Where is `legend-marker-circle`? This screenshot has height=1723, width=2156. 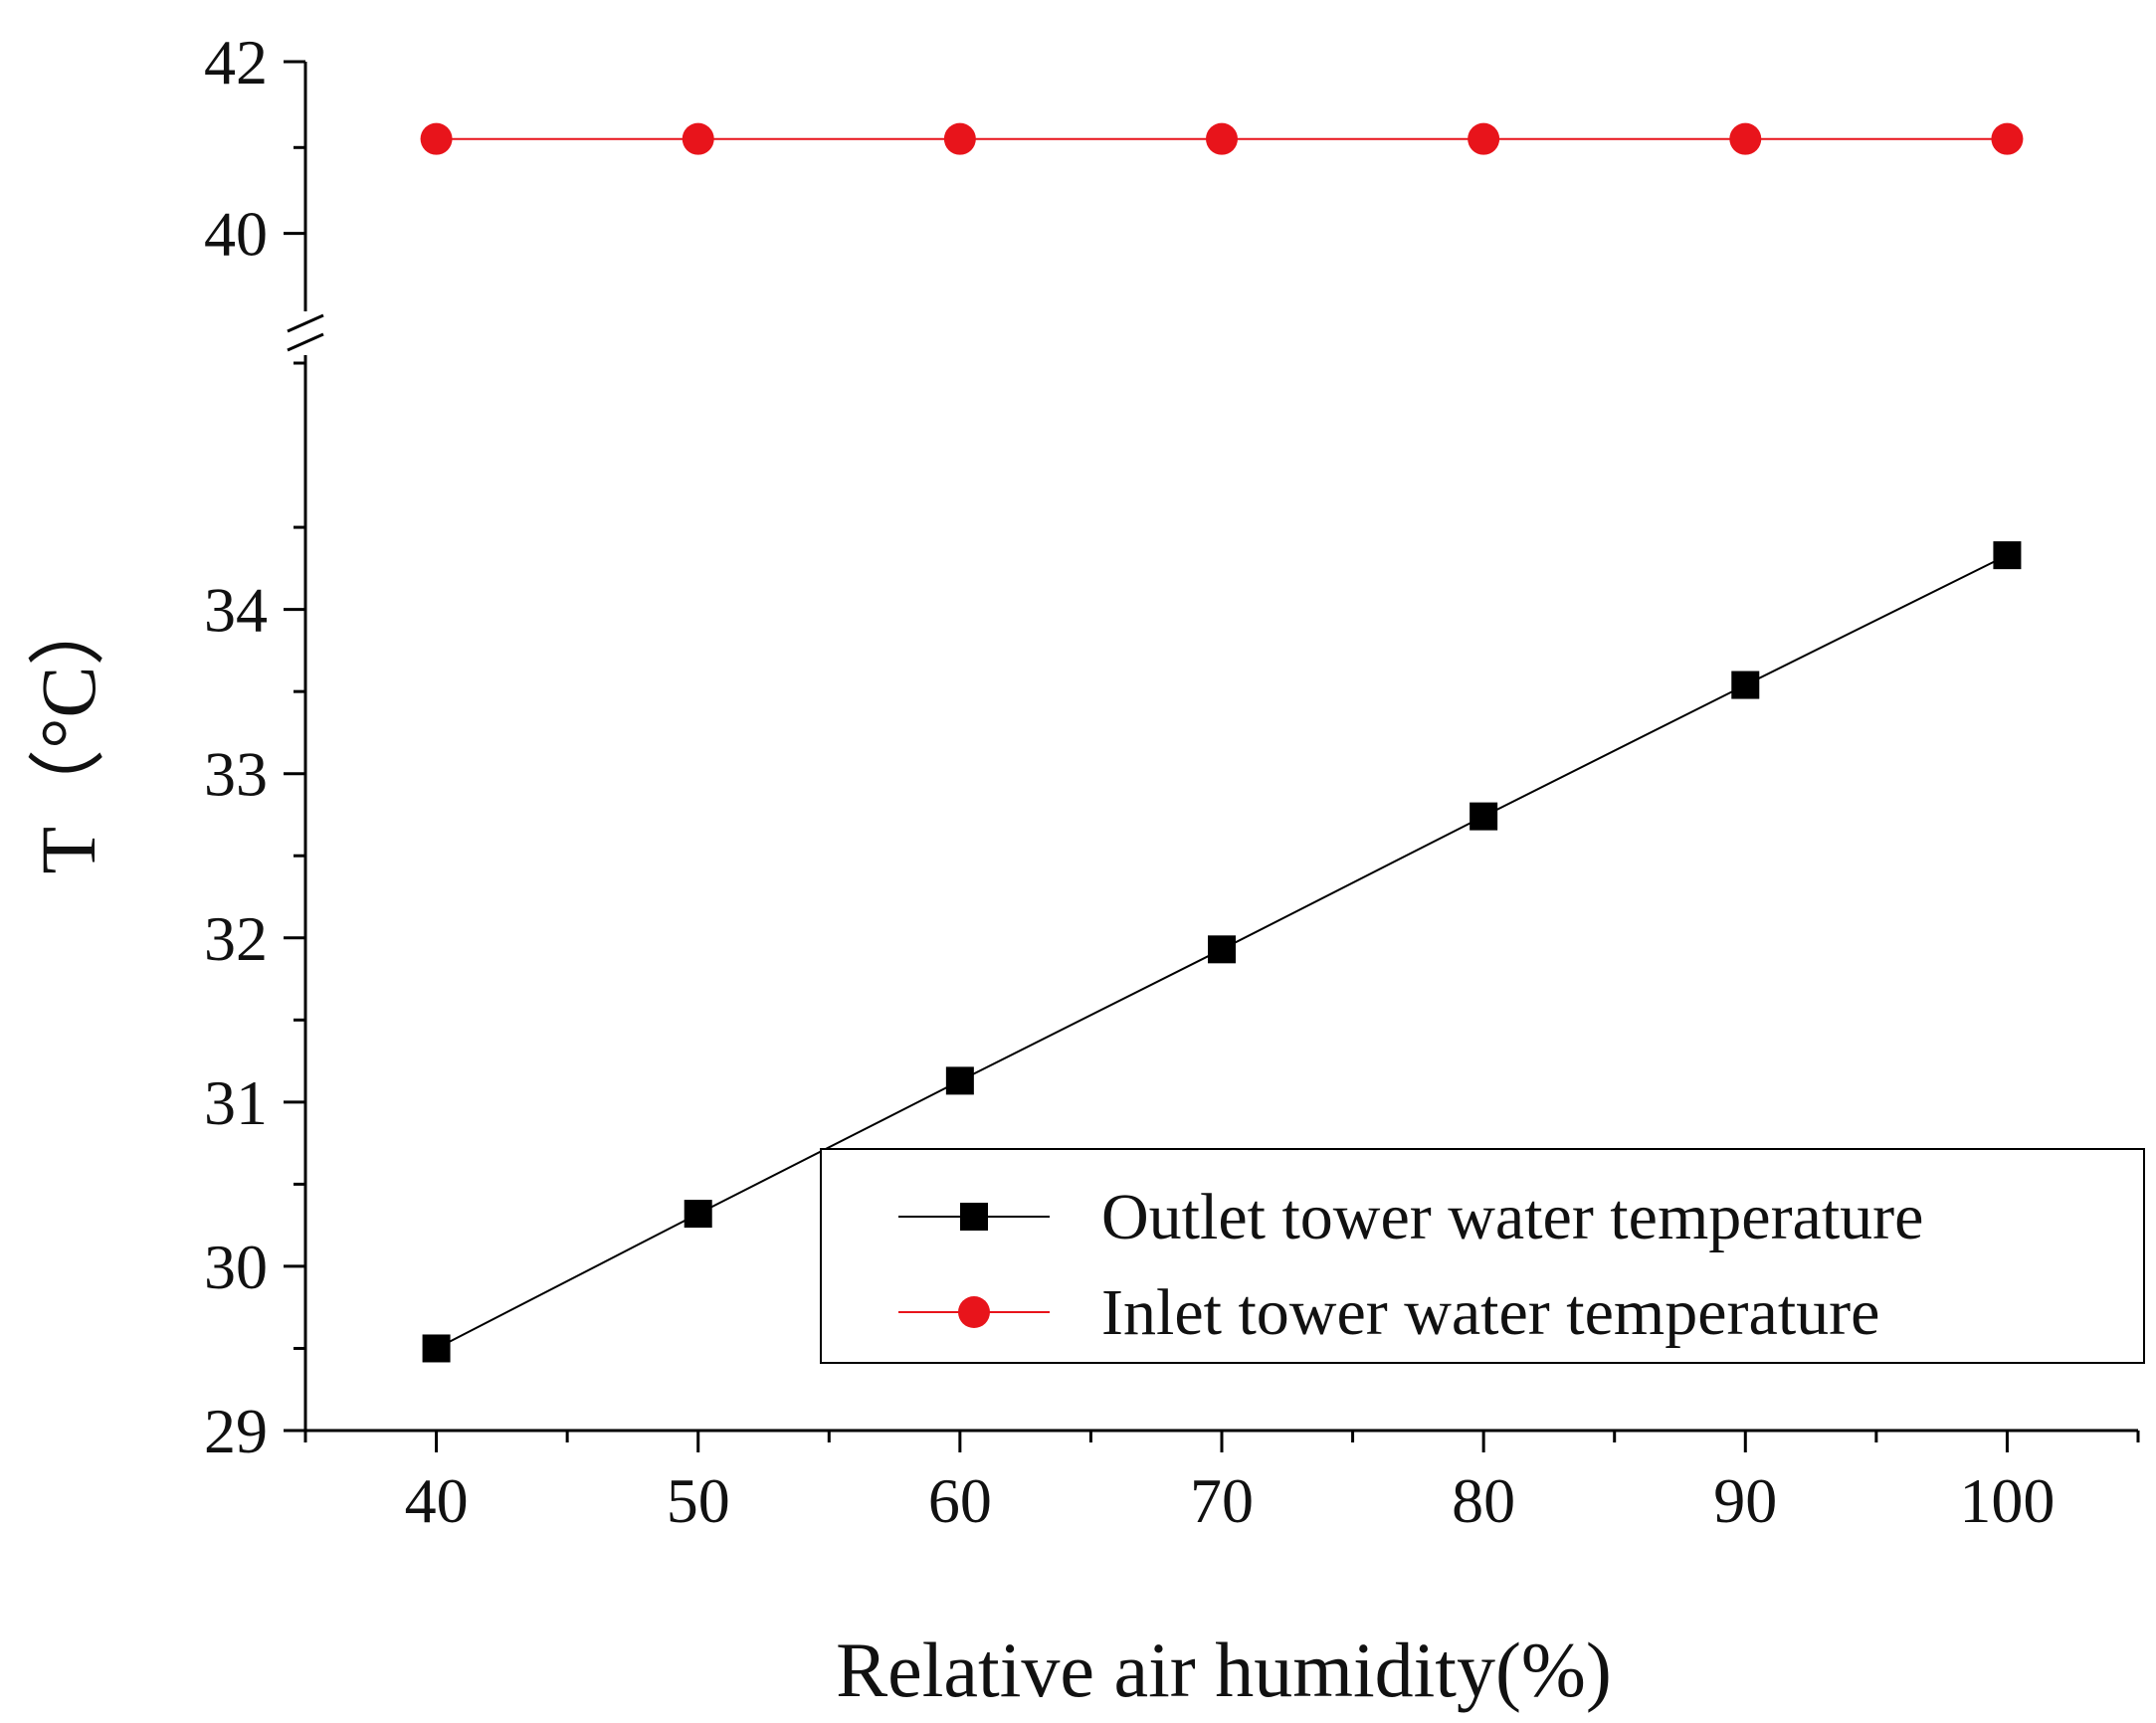 legend-marker-circle is located at coordinates (974, 1312).